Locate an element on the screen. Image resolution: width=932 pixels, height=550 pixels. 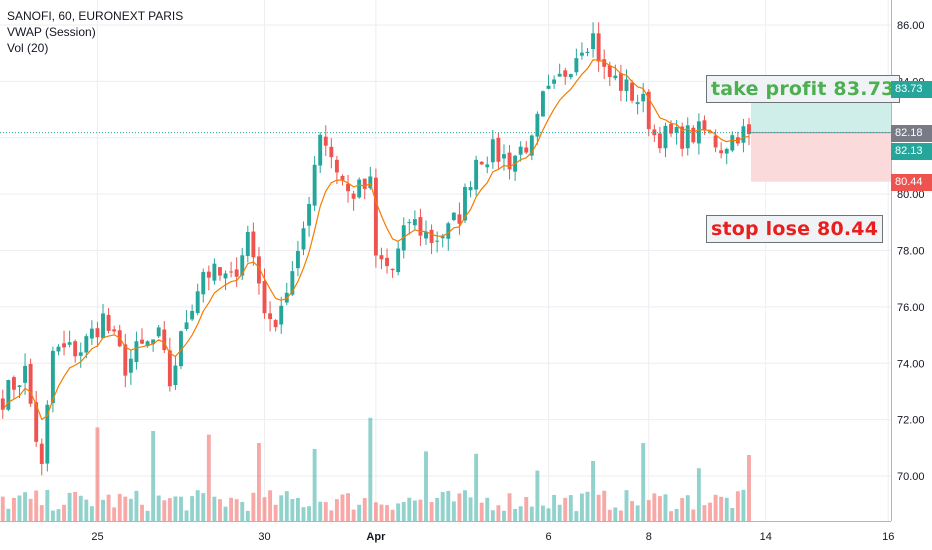
y-tick-label: 72.00 is located at coordinates (911, 421).